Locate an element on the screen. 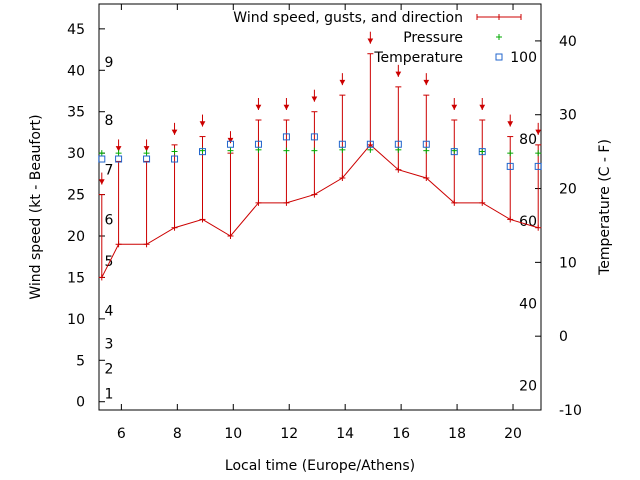  x-axis-label: Local time (Europe/Athens) is located at coordinates (320, 466).